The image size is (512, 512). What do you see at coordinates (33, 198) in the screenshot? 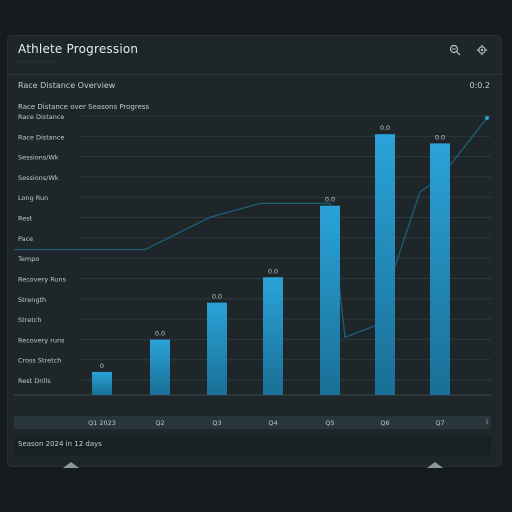
I see `y-tick-label: Long Run` at bounding box center [33, 198].